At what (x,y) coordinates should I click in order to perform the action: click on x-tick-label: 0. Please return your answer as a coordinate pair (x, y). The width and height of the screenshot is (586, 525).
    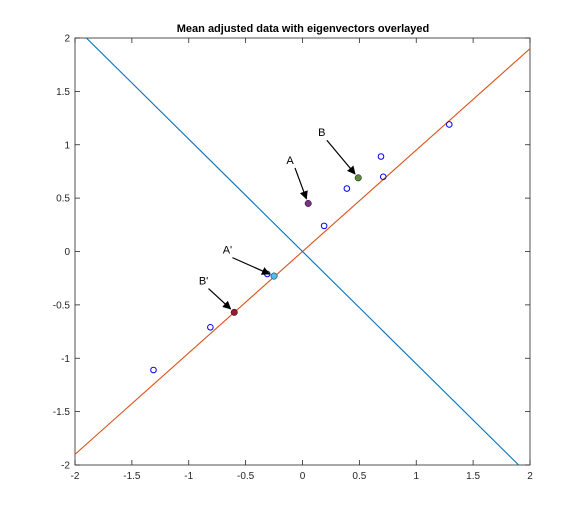
    Looking at the image, I should click on (303, 476).